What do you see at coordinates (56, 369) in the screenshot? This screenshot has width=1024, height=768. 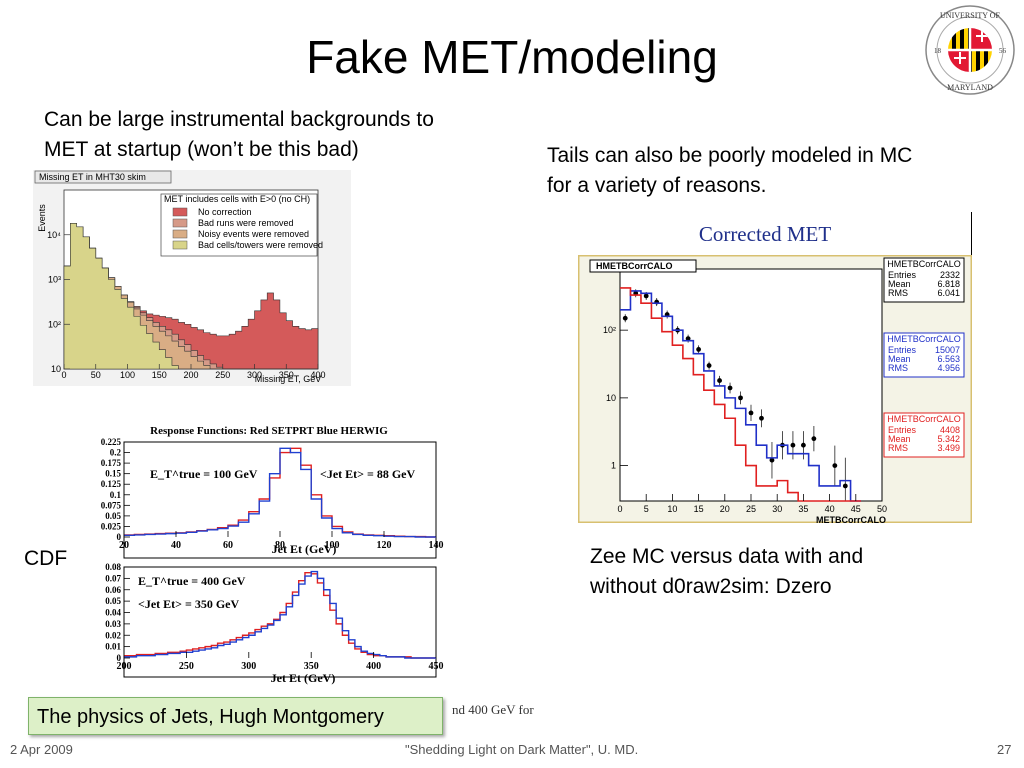 I see `chart1-ytick-label: 10` at bounding box center [56, 369].